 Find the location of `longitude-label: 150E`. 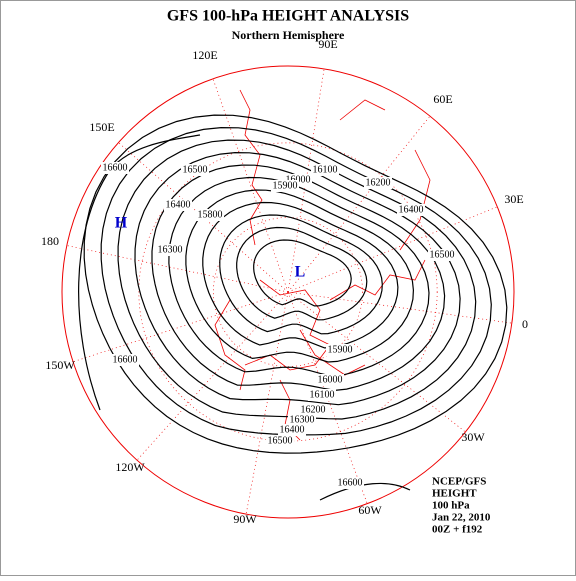

longitude-label: 150E is located at coordinates (101, 127).